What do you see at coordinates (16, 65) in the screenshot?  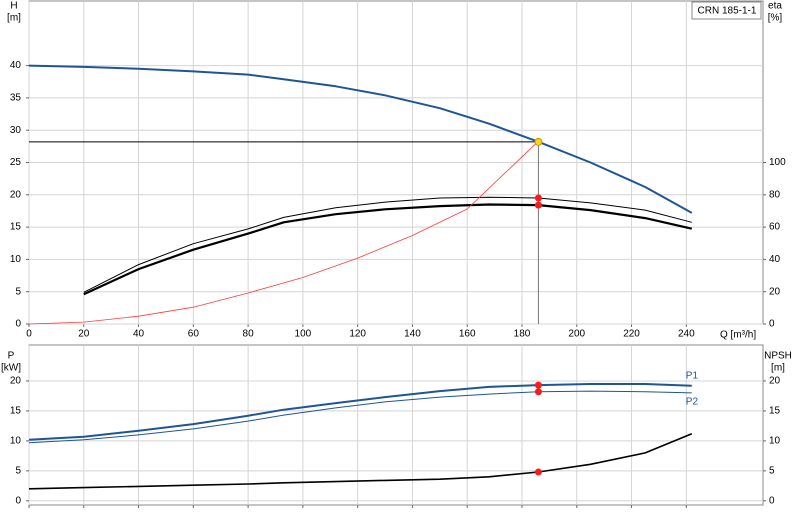 I see `y-tick-label: 40` at bounding box center [16, 65].